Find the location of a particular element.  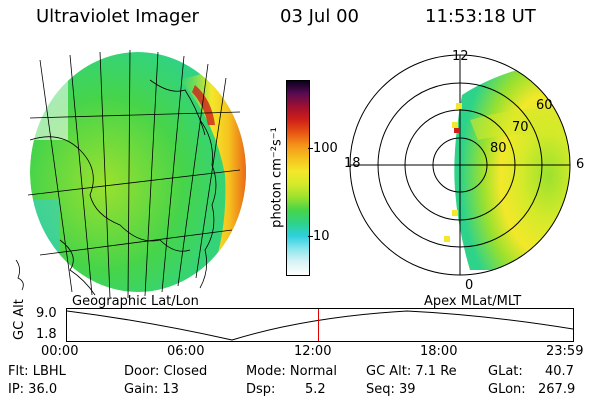

mlt-label-6: 6 is located at coordinates (580, 164).